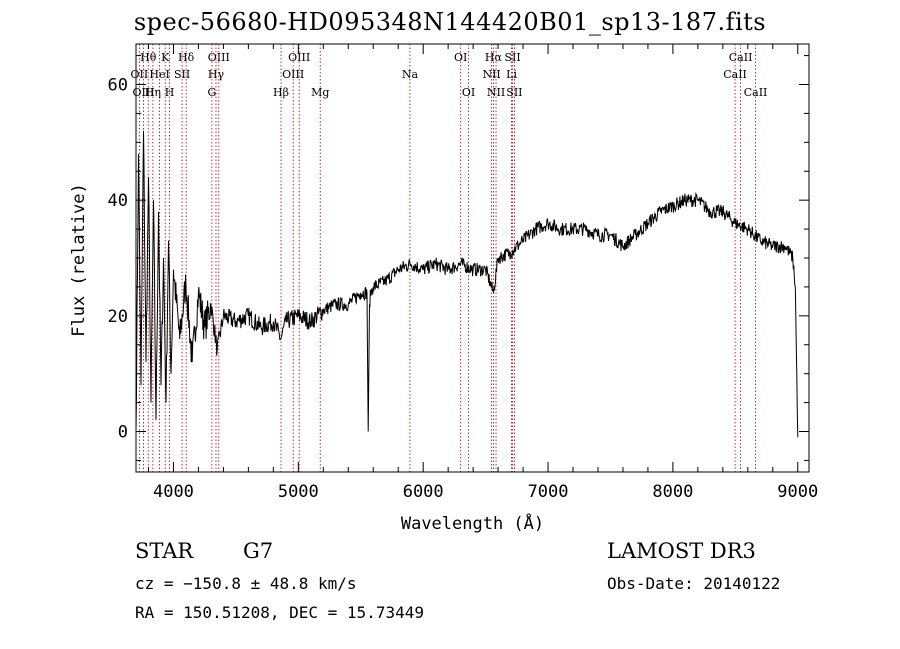 This screenshot has width=900, height=649. What do you see at coordinates (173, 492) in the screenshot?
I see `x-tick-label-0: 4000` at bounding box center [173, 492].